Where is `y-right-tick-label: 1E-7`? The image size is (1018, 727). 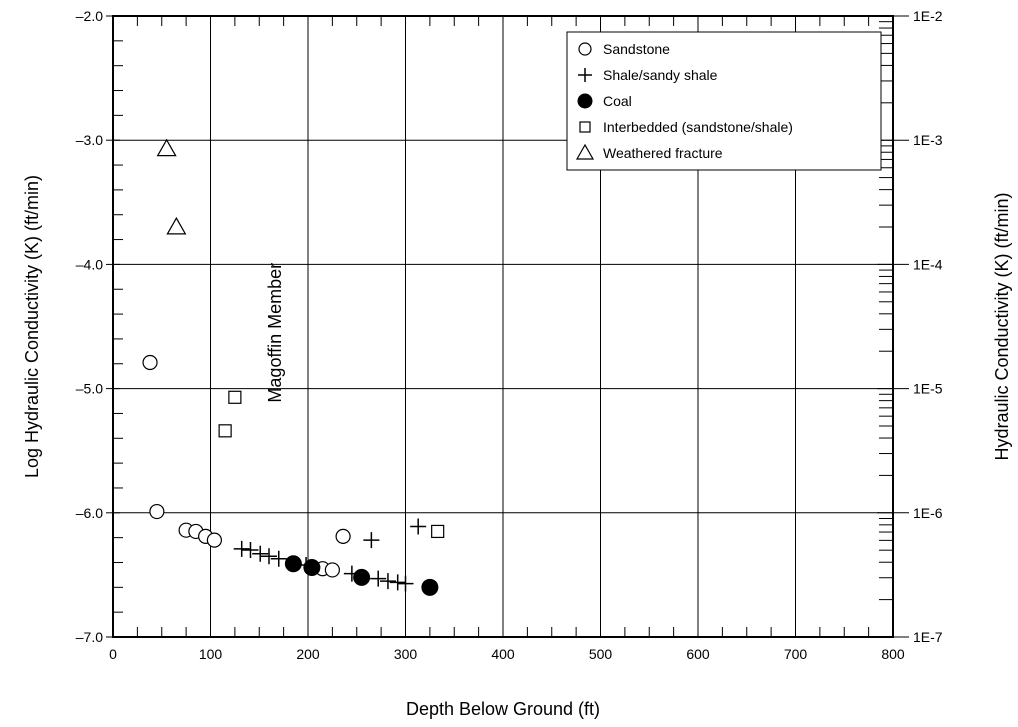
y-right-tick-label: 1E-7 is located at coordinates (928, 637).